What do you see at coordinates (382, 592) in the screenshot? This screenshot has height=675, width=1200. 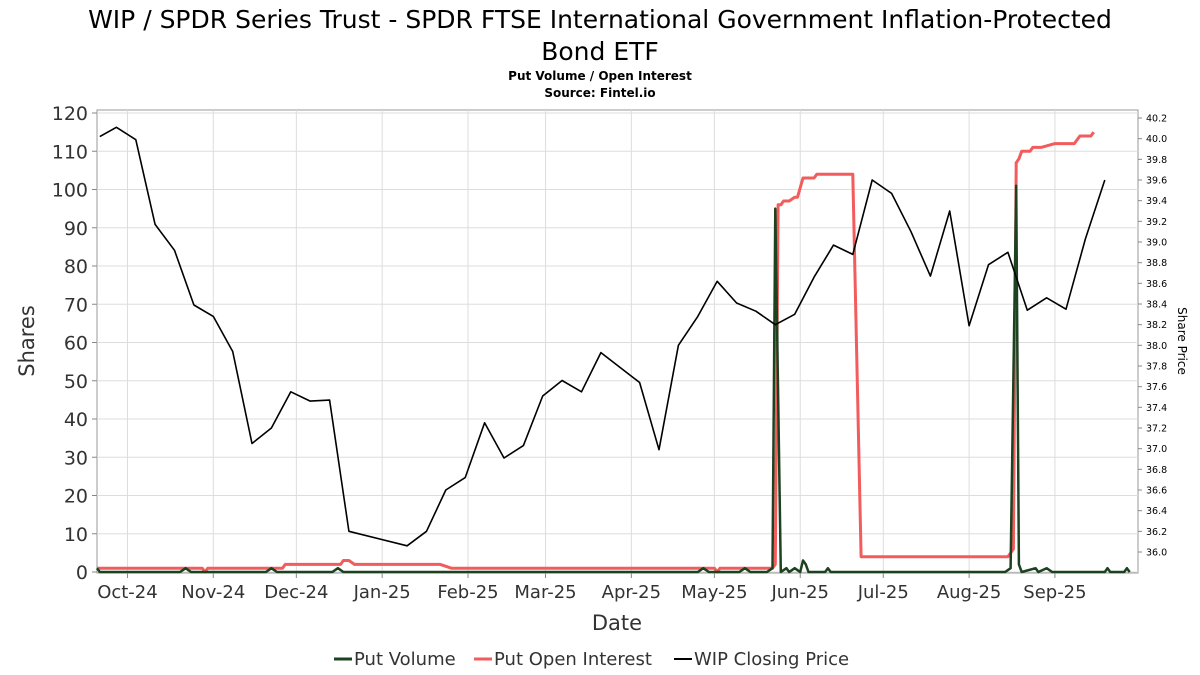 I see `x-tick-label: Jan-25` at bounding box center [382, 592].